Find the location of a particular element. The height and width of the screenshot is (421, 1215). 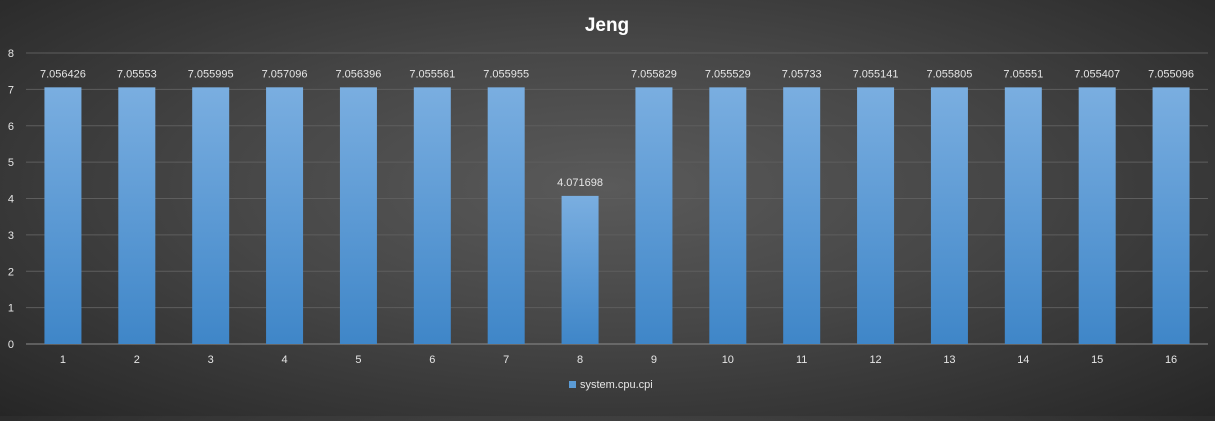

data-label: 4.071698 is located at coordinates (580, 183).